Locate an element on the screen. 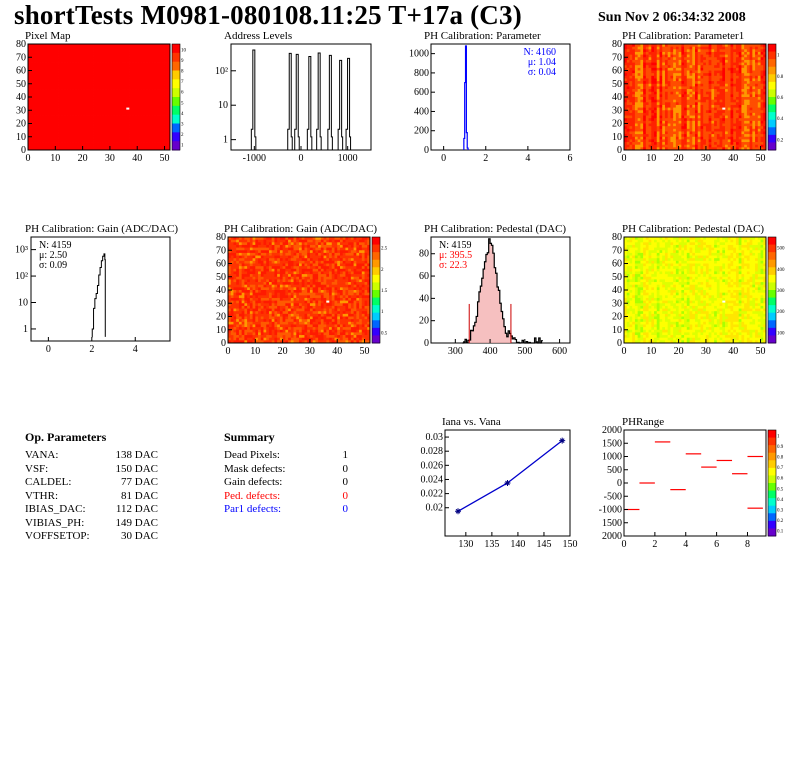 Image resolution: width=796 pixels, height=772 pixels. colorbar-label: 2 is located at coordinates (182, 135).